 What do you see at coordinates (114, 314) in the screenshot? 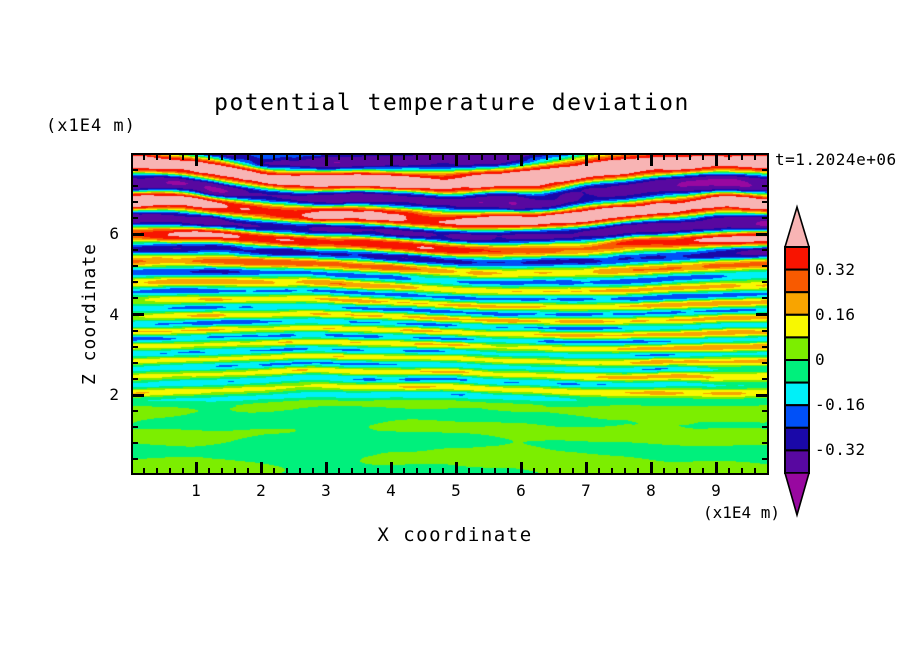
I see `y-tick-label: 4` at bounding box center [114, 314].